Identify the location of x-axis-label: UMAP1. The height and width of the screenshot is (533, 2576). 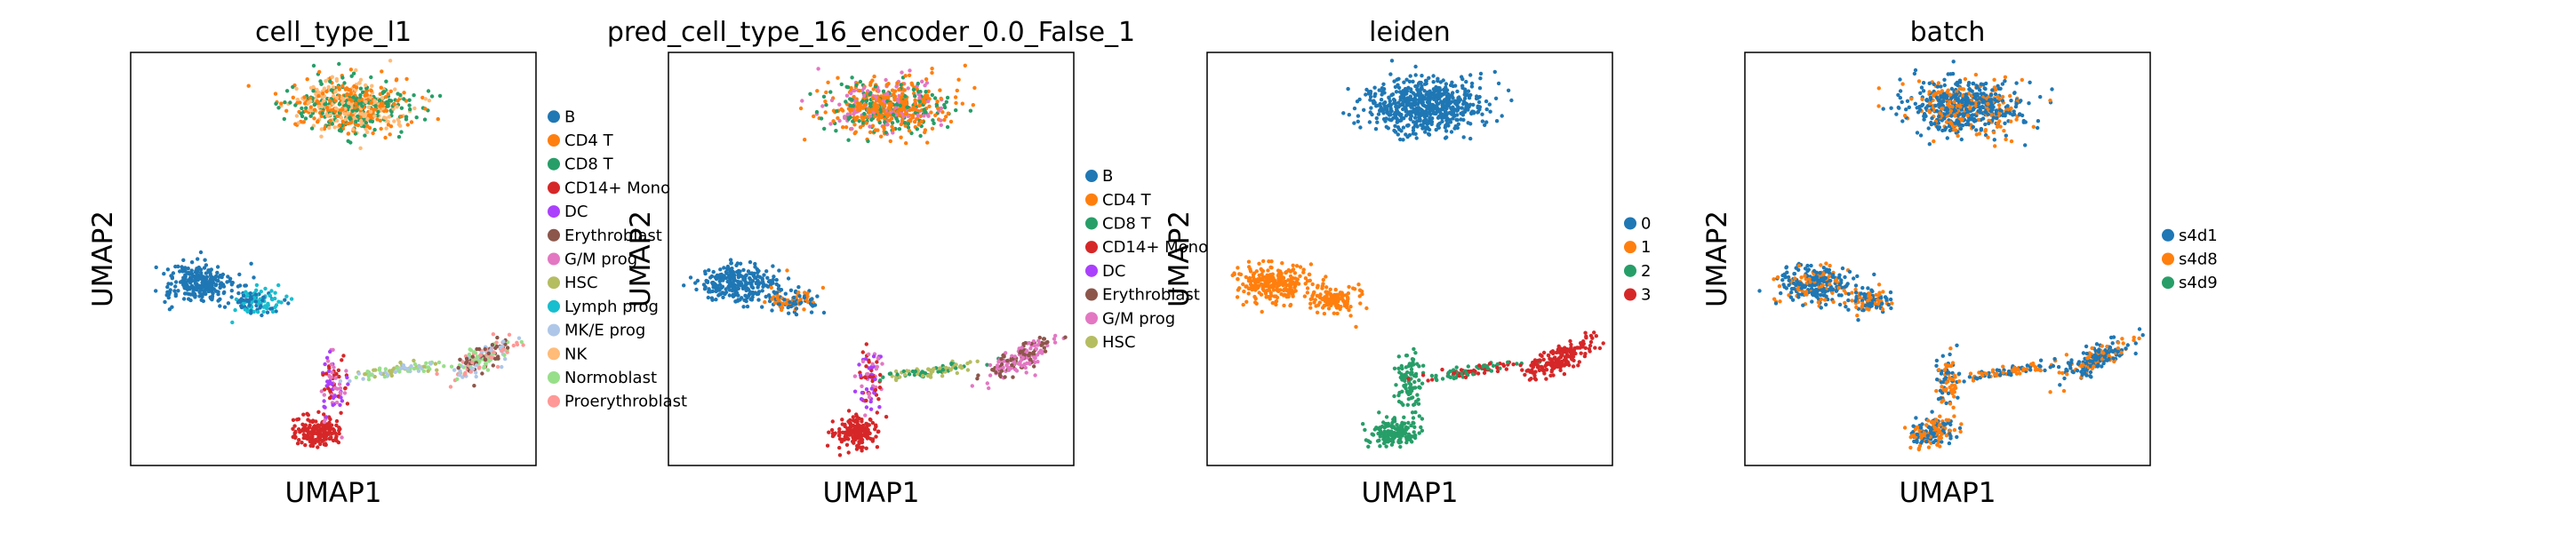
(1409, 493).